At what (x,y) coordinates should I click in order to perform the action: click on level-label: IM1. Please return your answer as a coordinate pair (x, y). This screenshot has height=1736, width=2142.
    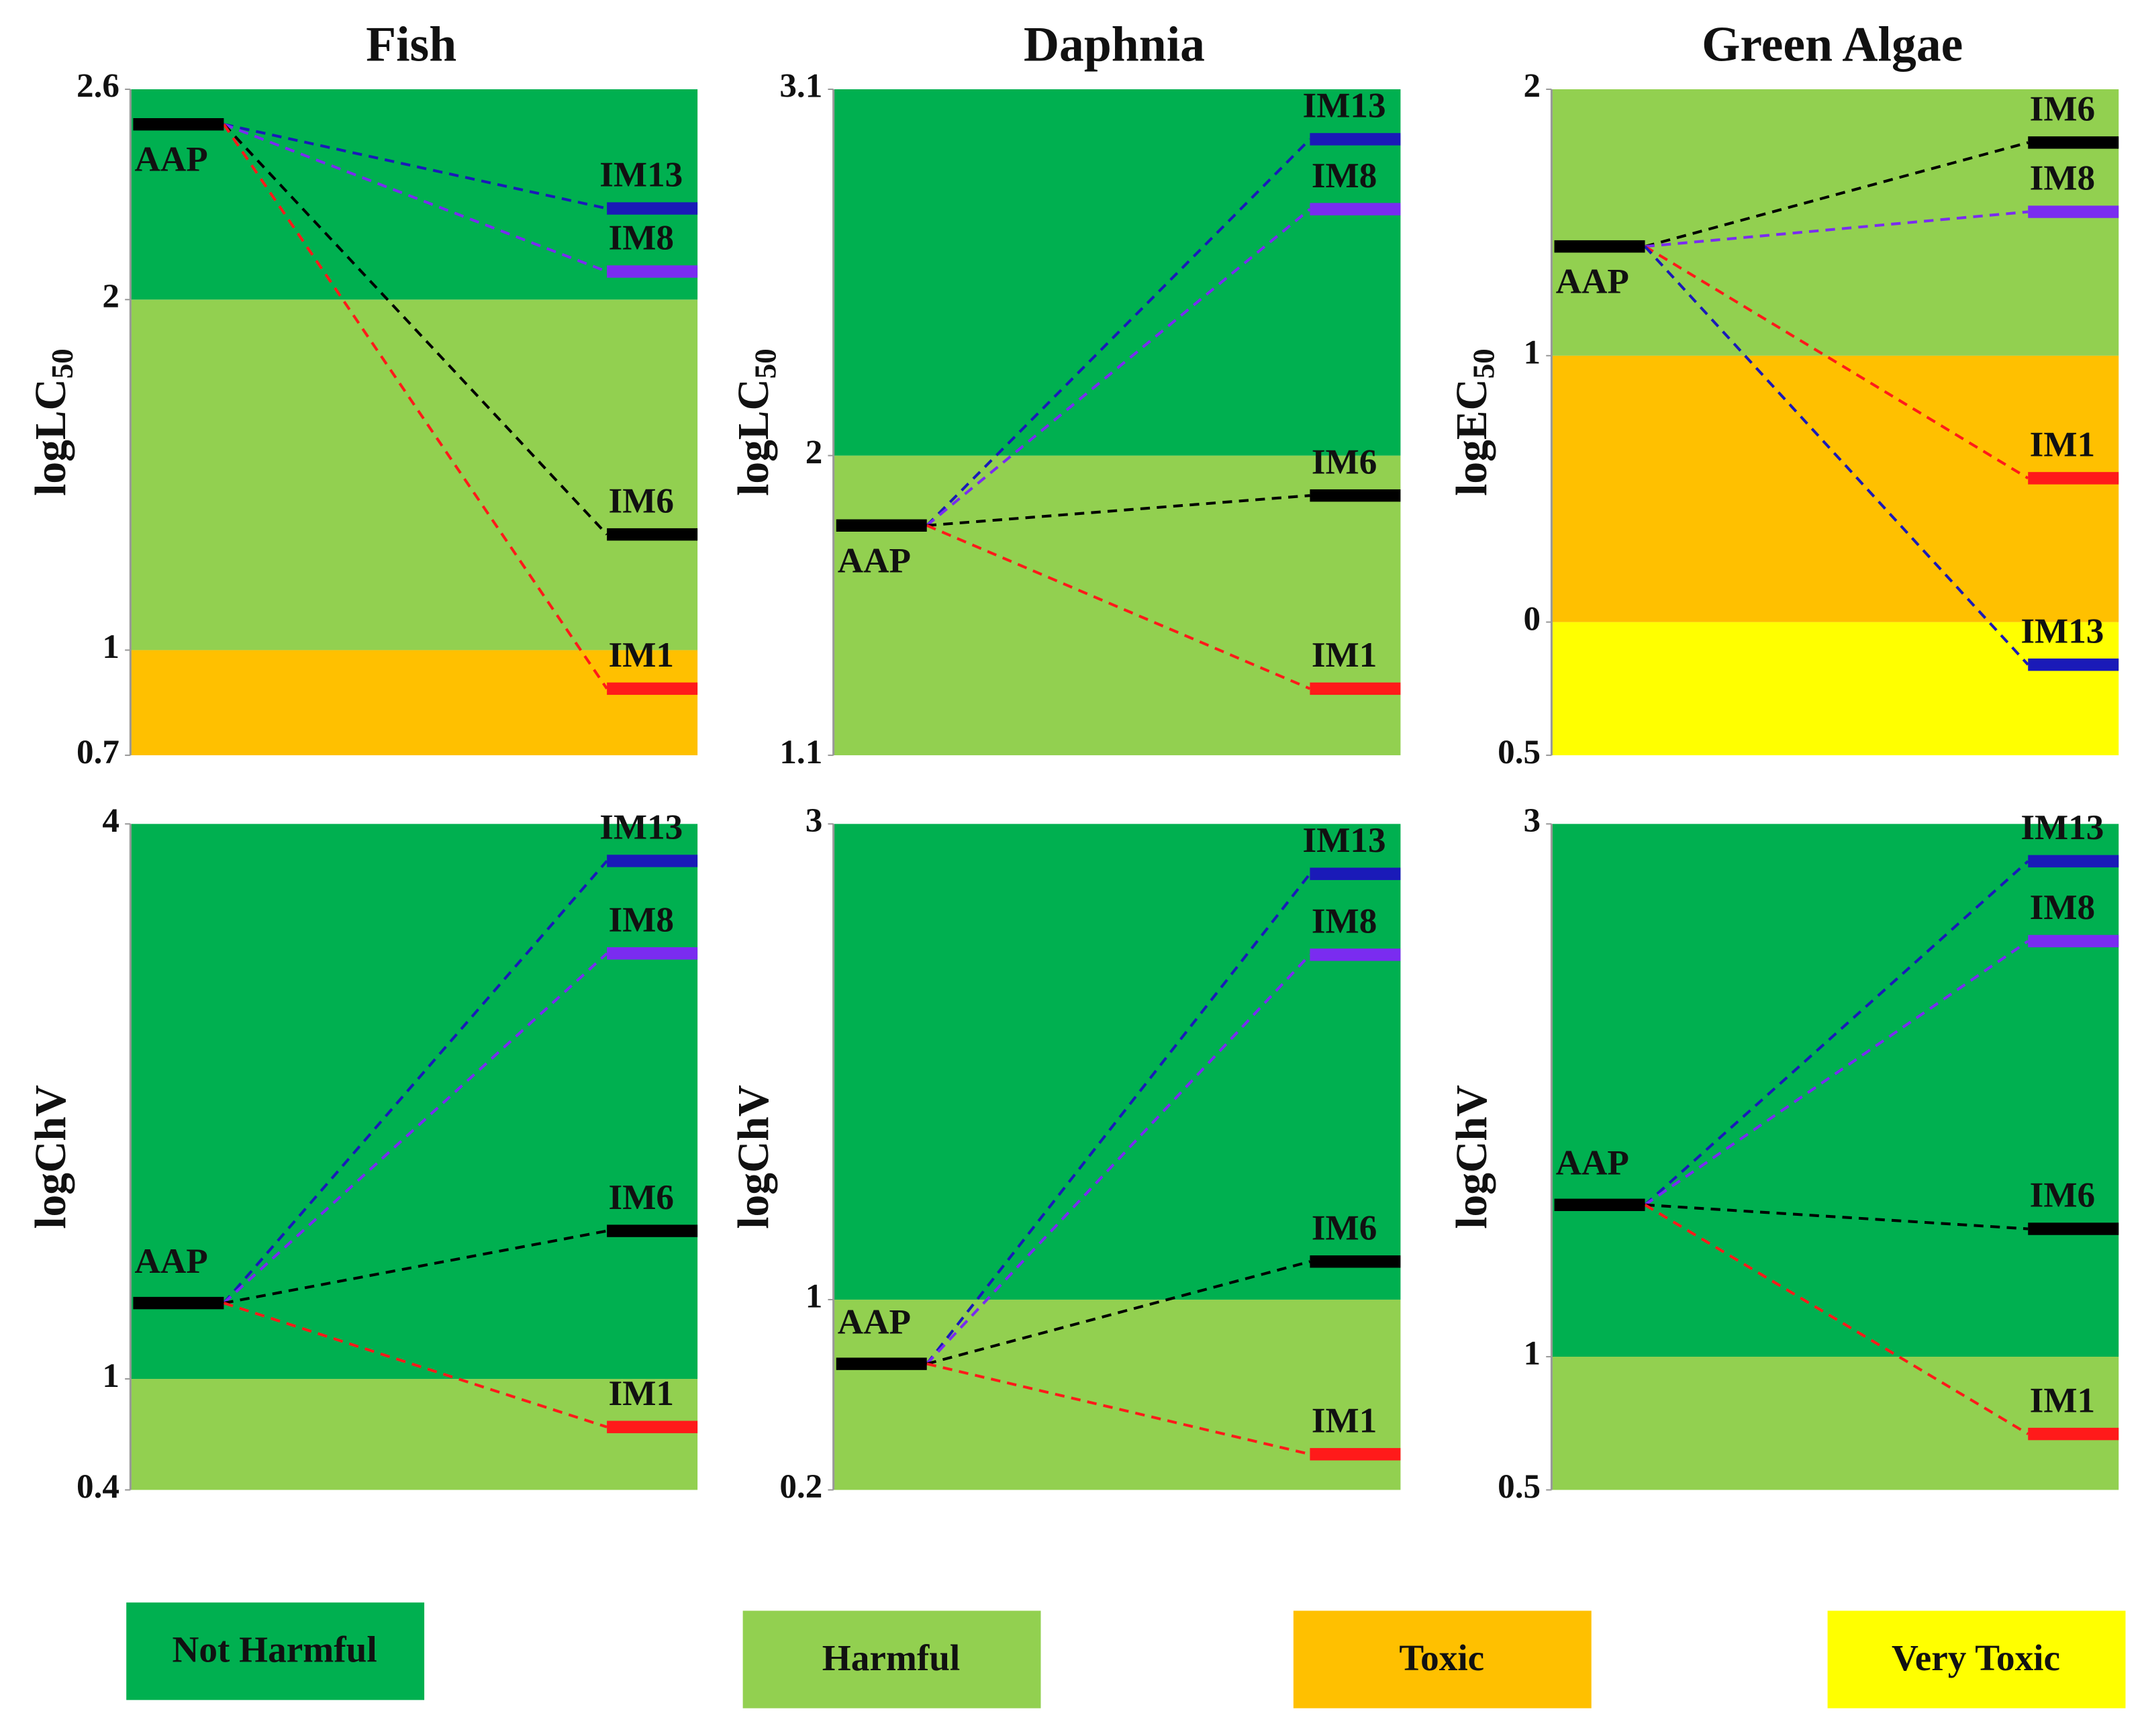
    Looking at the image, I should click on (2062, 1400).